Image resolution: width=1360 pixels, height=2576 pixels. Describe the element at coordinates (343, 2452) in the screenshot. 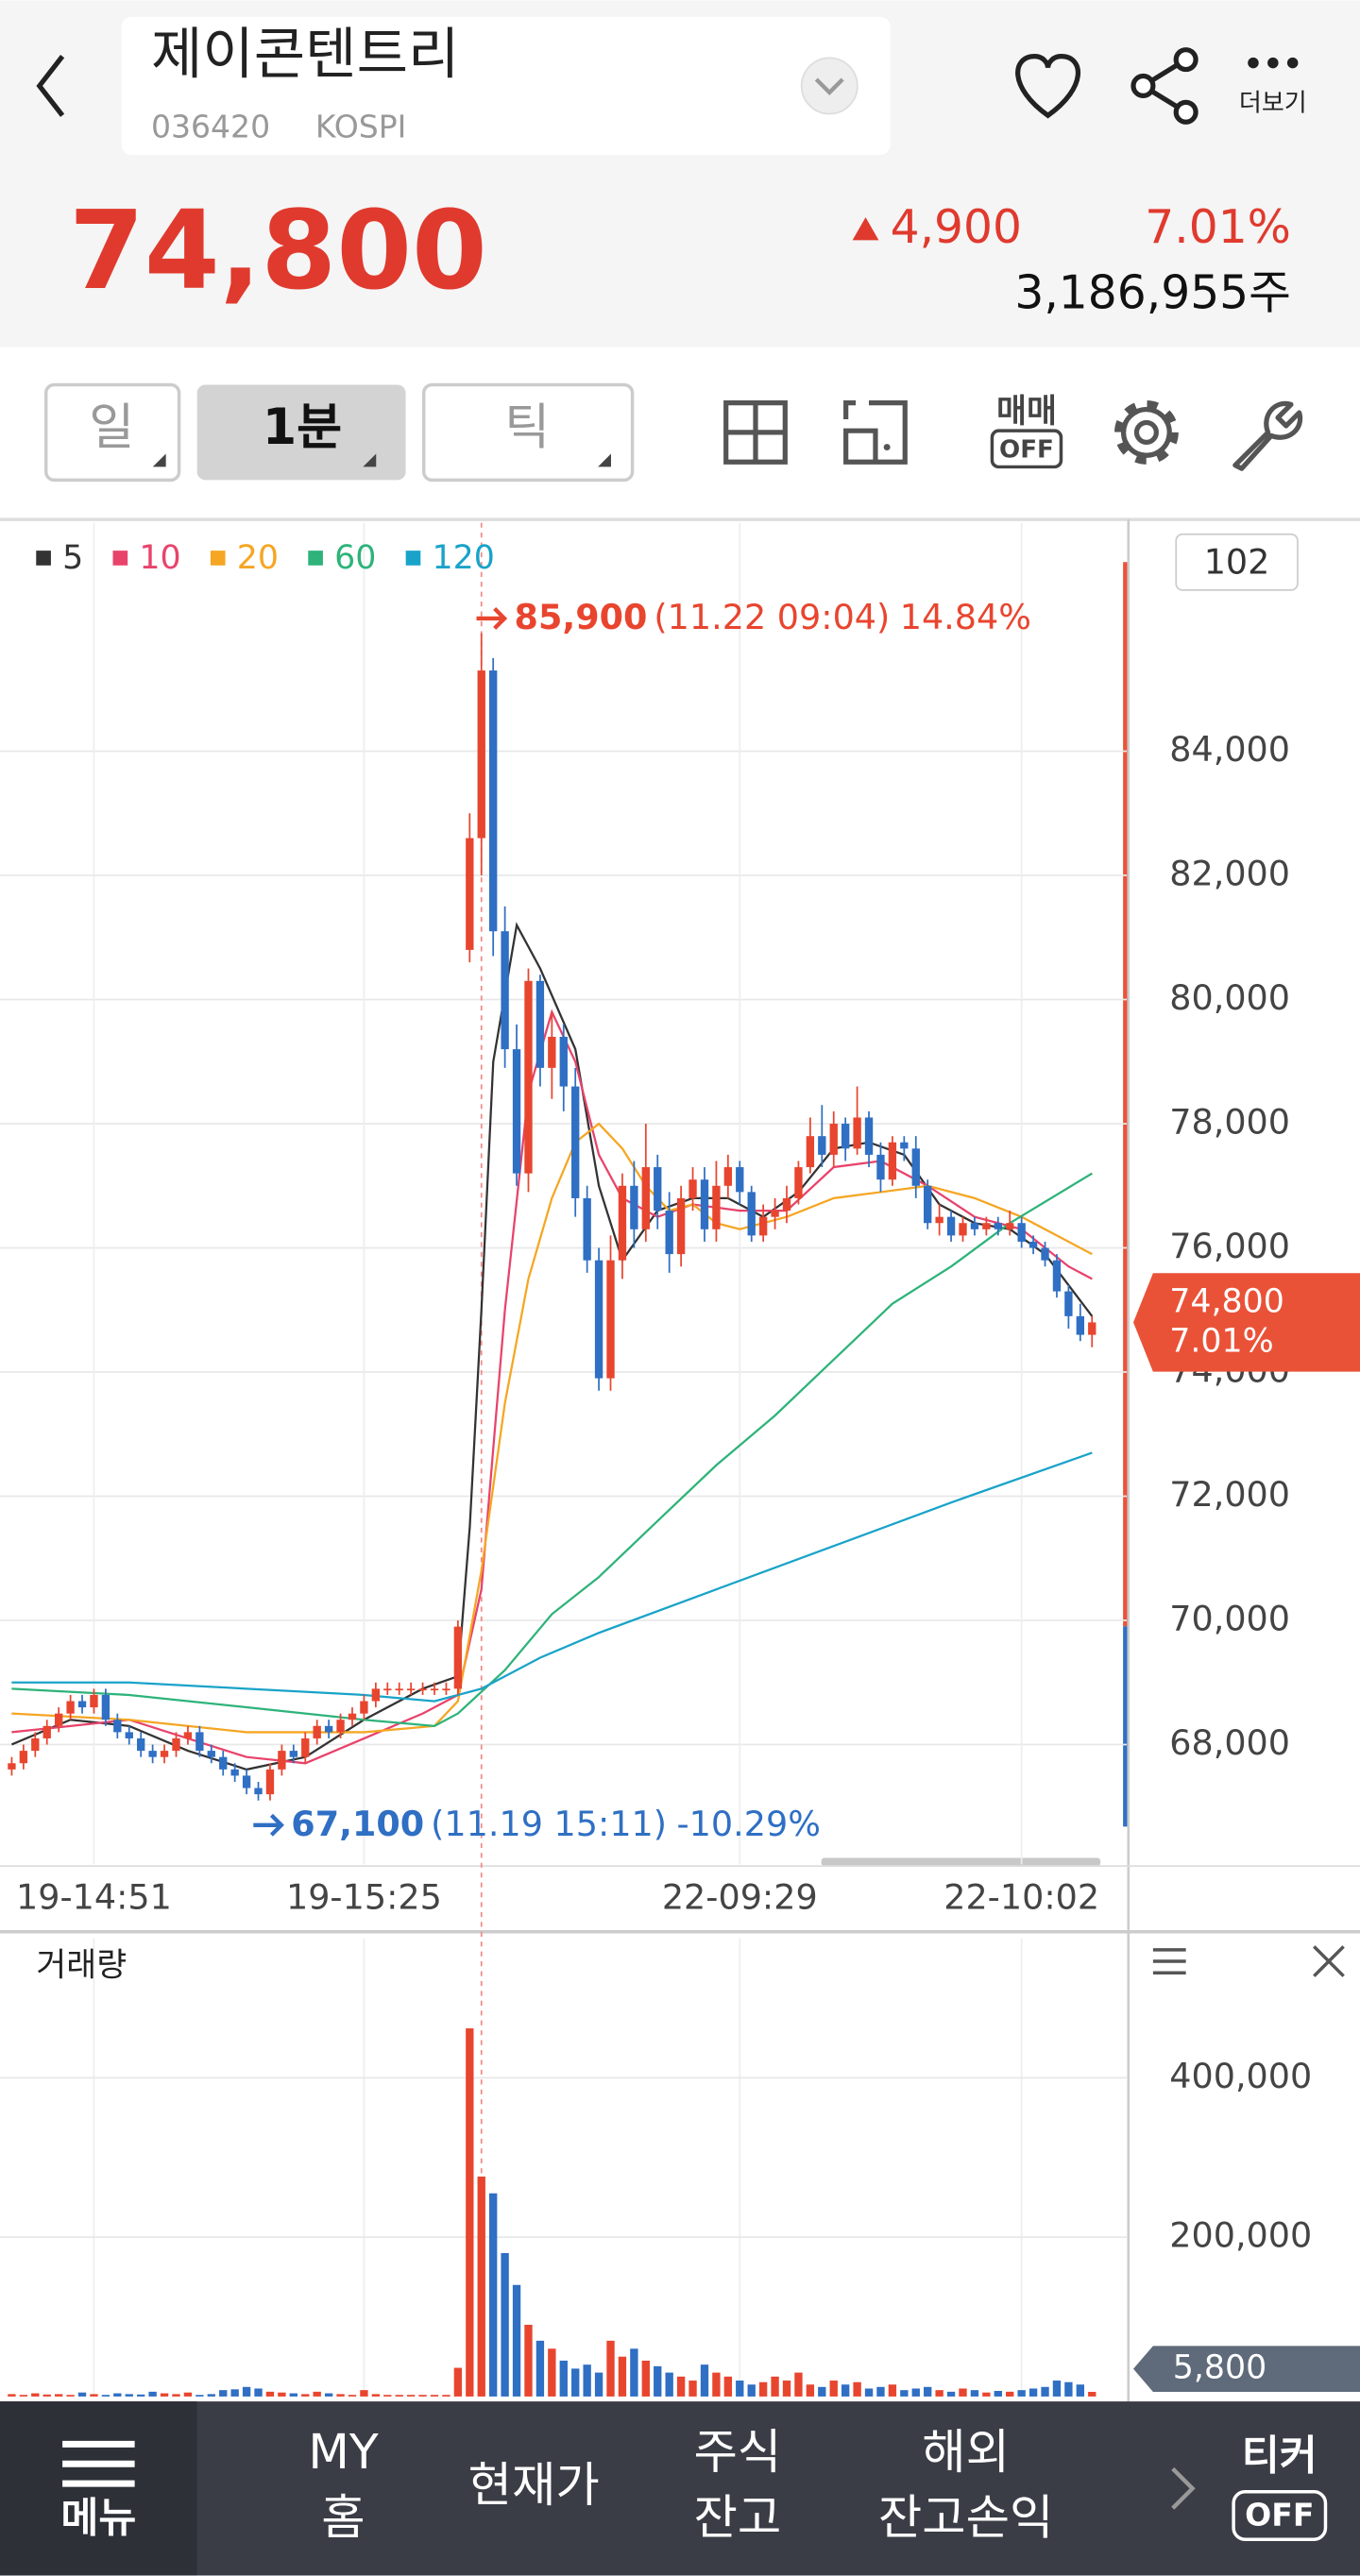

I see `nav-item: MY` at that location.